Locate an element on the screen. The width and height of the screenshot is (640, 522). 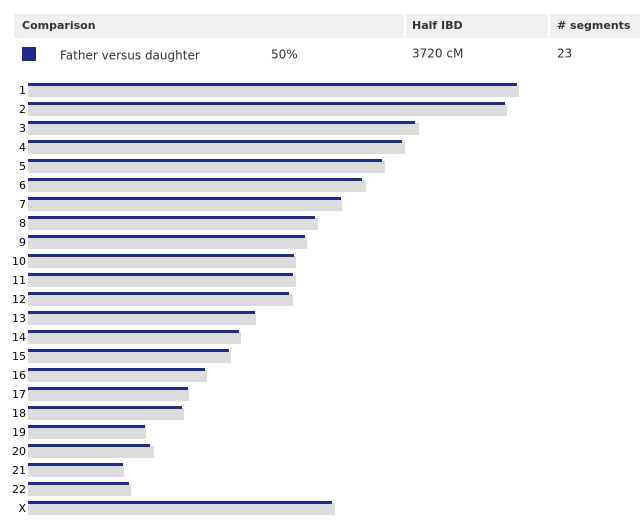
category-label: 8 is located at coordinates (22, 223).